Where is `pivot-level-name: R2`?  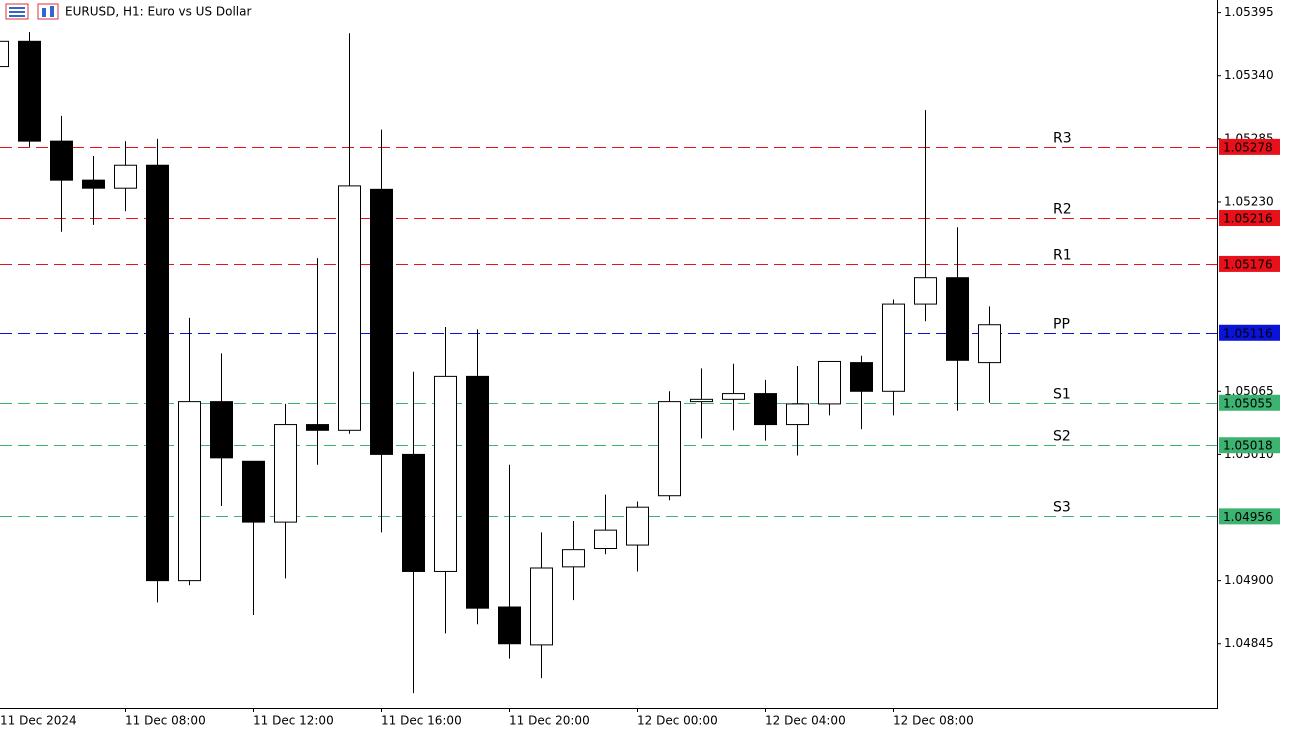
pivot-level-name: R2 is located at coordinates (1062, 210).